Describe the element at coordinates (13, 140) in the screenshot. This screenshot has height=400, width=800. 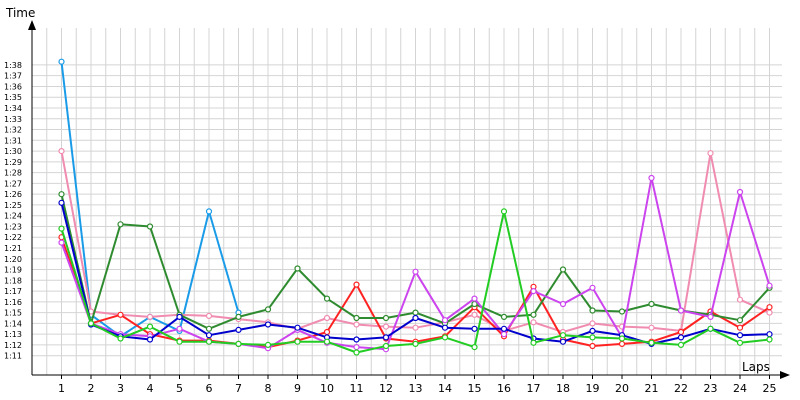
I see `y-tick-label: 1:31` at that location.